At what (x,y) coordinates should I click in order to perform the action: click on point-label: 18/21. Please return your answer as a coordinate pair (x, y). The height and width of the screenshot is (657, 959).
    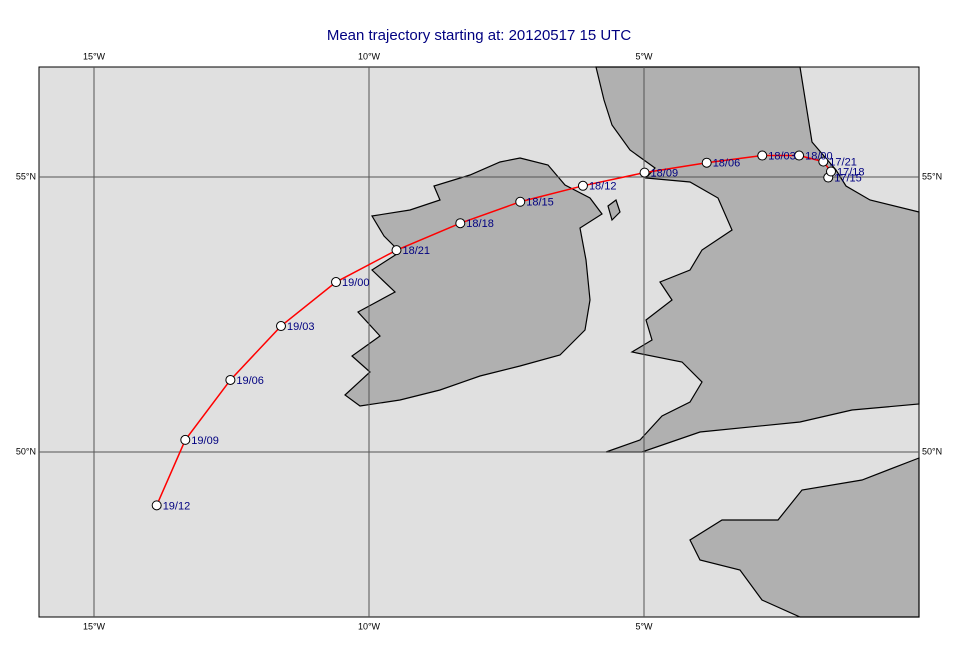
    Looking at the image, I should click on (417, 251).